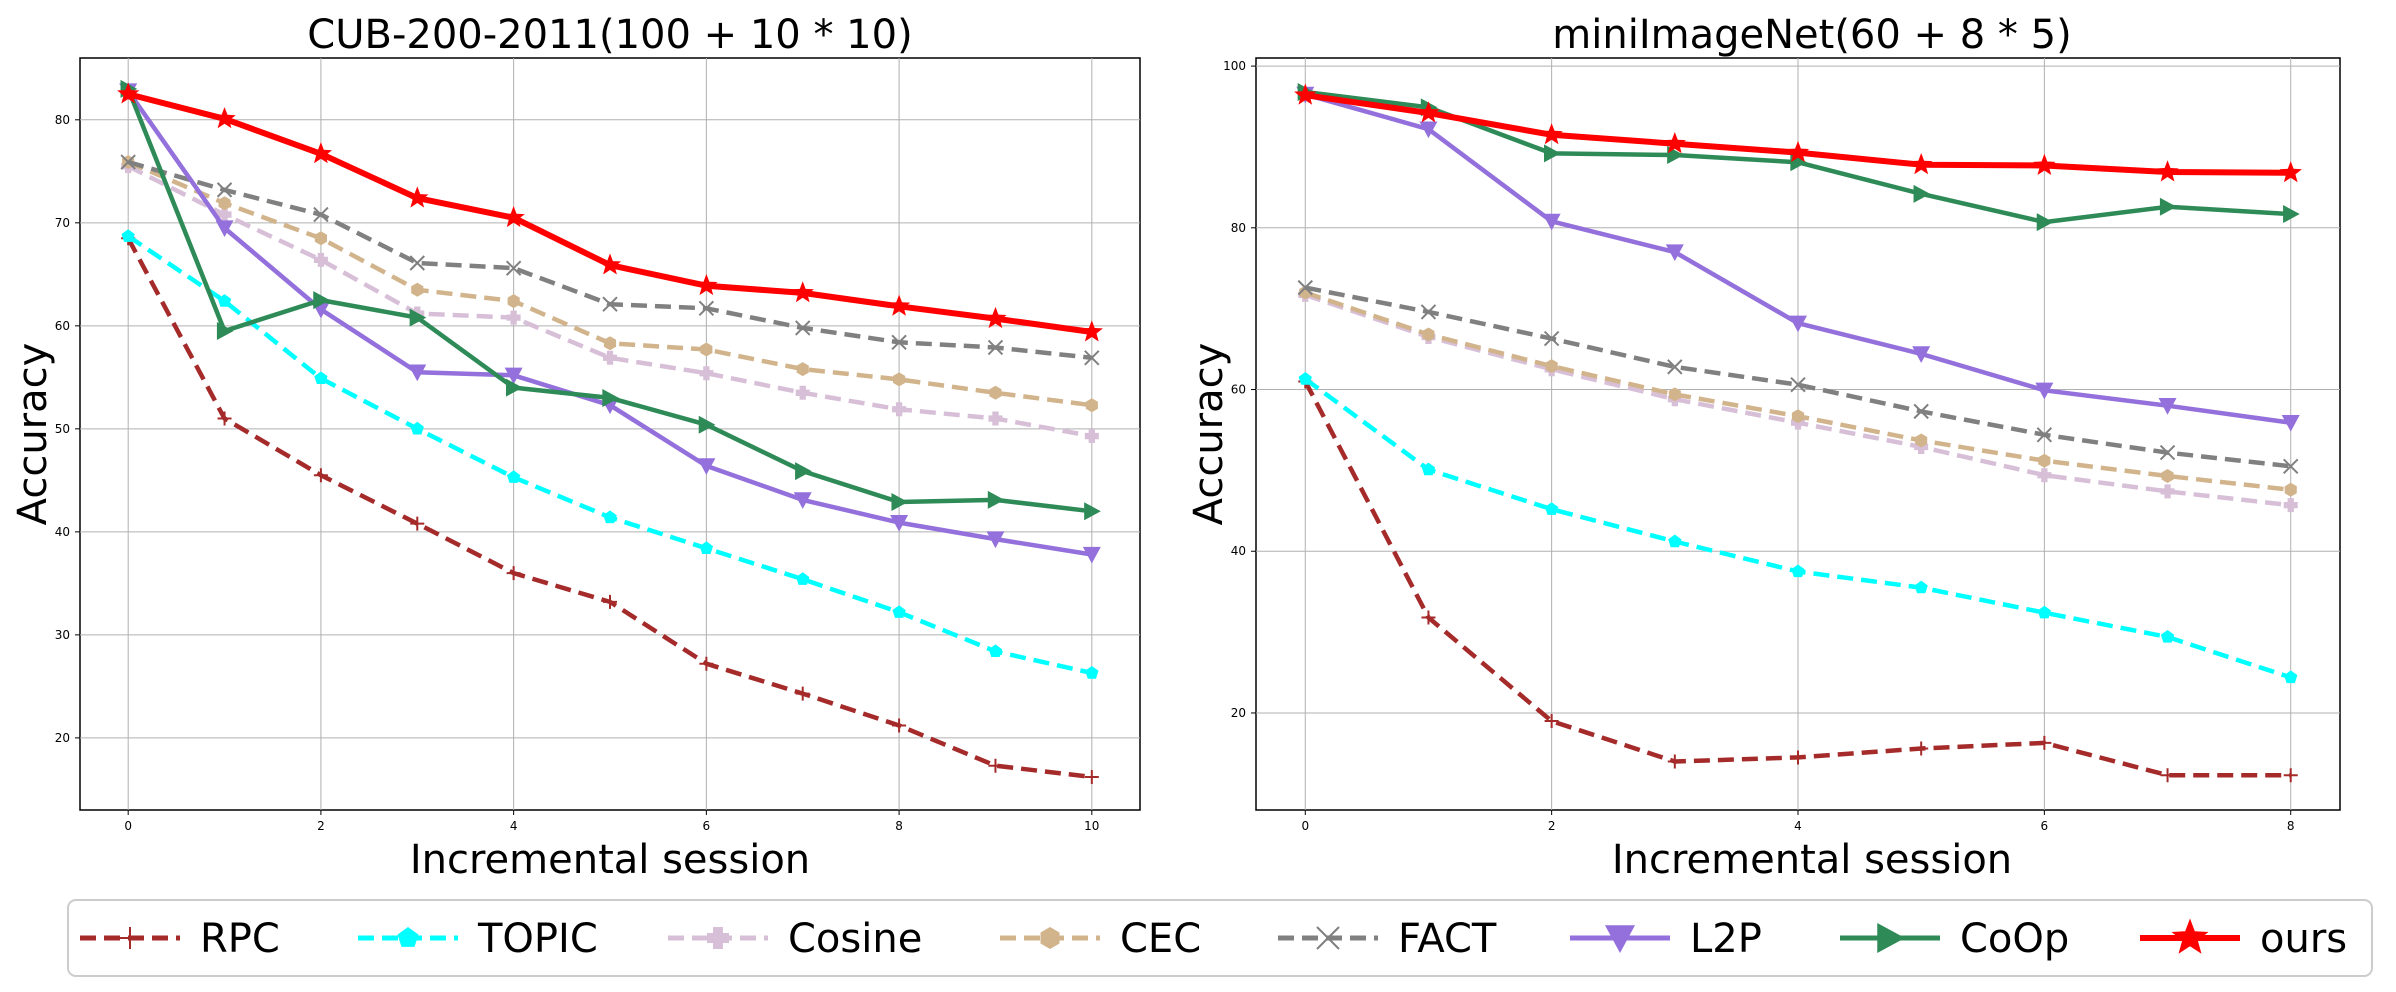 This screenshot has width=2396, height=992. I want to click on legend-frame, so click(1220, 938).